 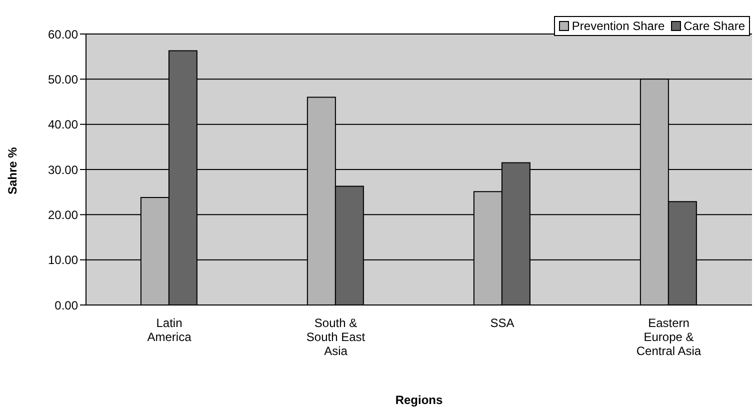 I want to click on x-tick-label: SSA, so click(x=502, y=323).